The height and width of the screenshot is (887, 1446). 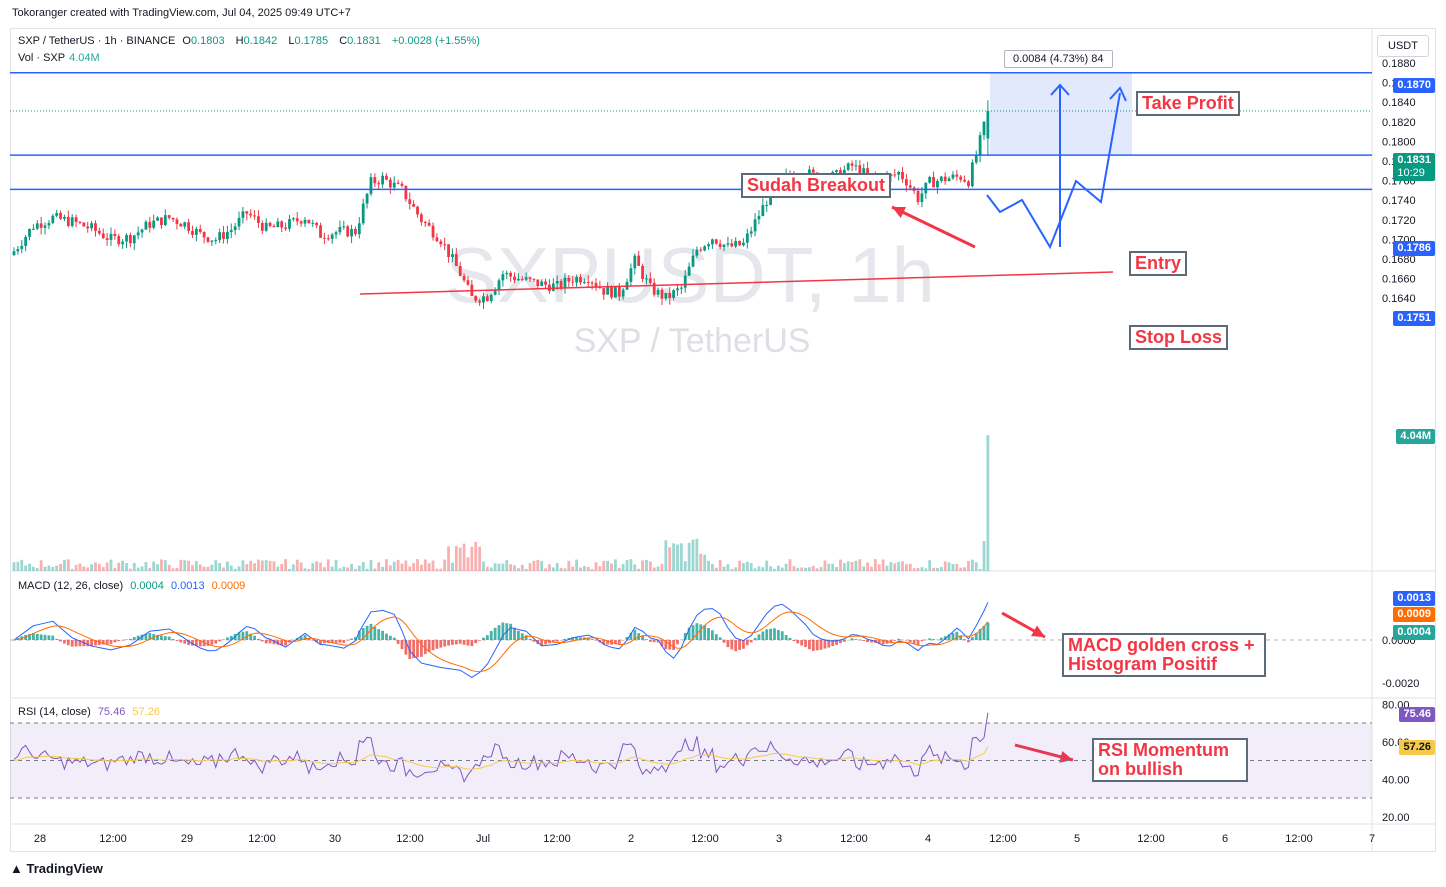 What do you see at coordinates (1414, 318) in the screenshot?
I see `stop-loss-tag: 0.1751` at bounding box center [1414, 318].